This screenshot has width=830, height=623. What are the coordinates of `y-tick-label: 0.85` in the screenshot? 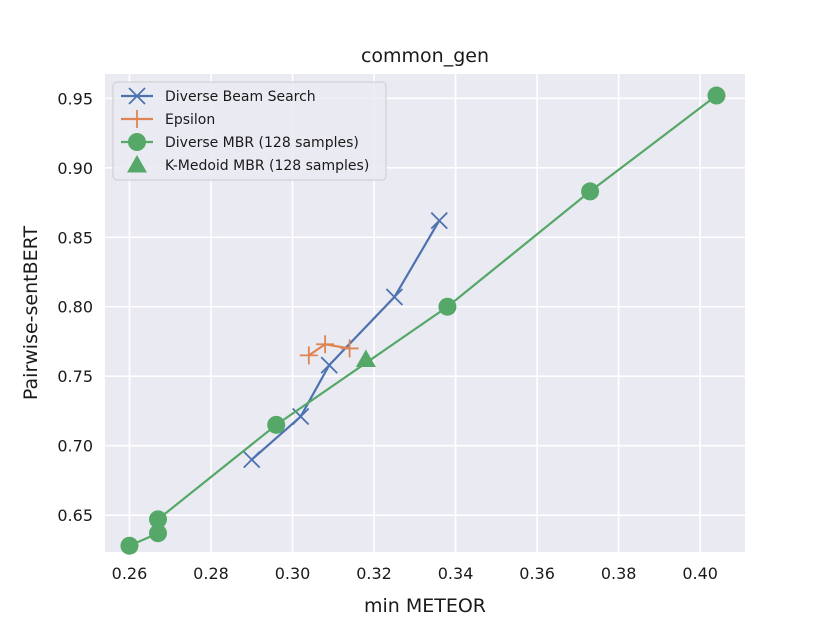 It's located at (75, 237).